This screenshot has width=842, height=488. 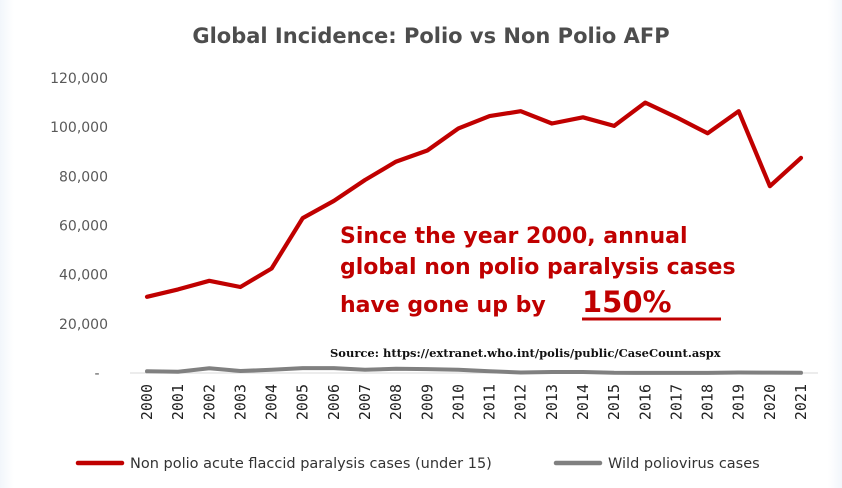 What do you see at coordinates (79, 128) in the screenshot?
I see `y-tick-label: 100,000` at bounding box center [79, 128].